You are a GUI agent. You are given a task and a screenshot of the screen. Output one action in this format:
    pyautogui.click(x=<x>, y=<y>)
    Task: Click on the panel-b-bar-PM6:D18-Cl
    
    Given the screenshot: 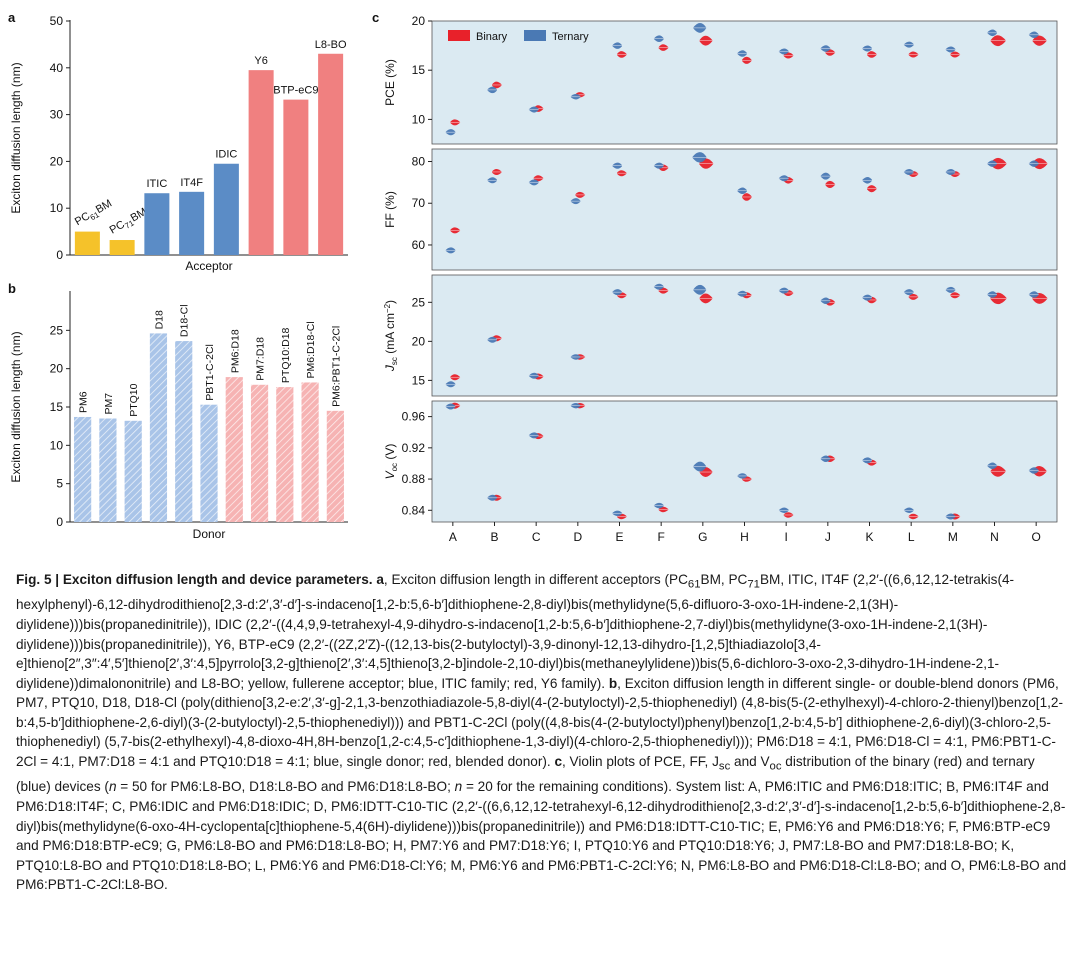 What is the action you would take?
    pyautogui.click(x=310, y=452)
    